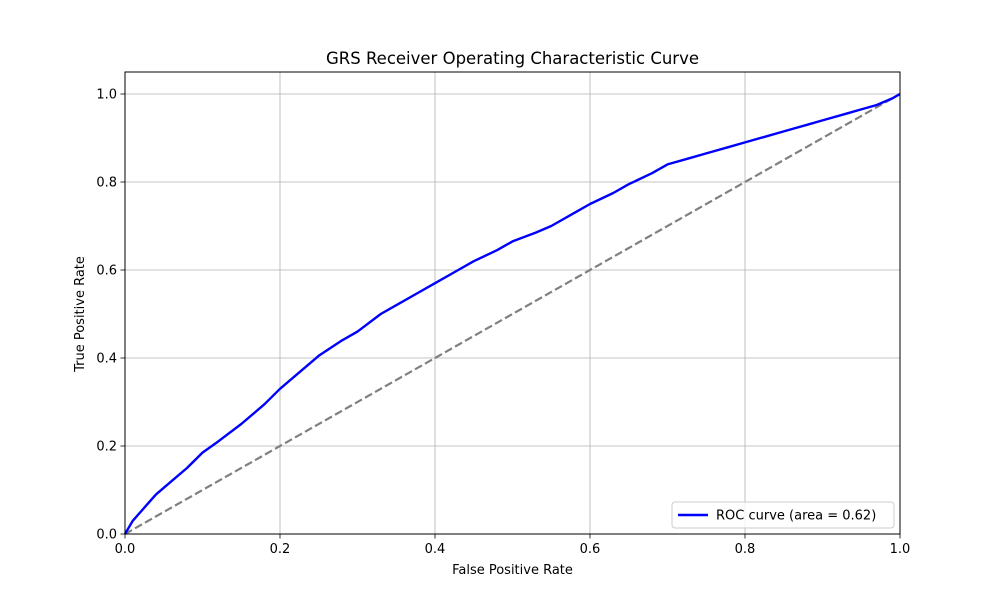 This screenshot has height=600, width=1000. What do you see at coordinates (280, 549) in the screenshot?
I see `x-tick-label: 0.2` at bounding box center [280, 549].